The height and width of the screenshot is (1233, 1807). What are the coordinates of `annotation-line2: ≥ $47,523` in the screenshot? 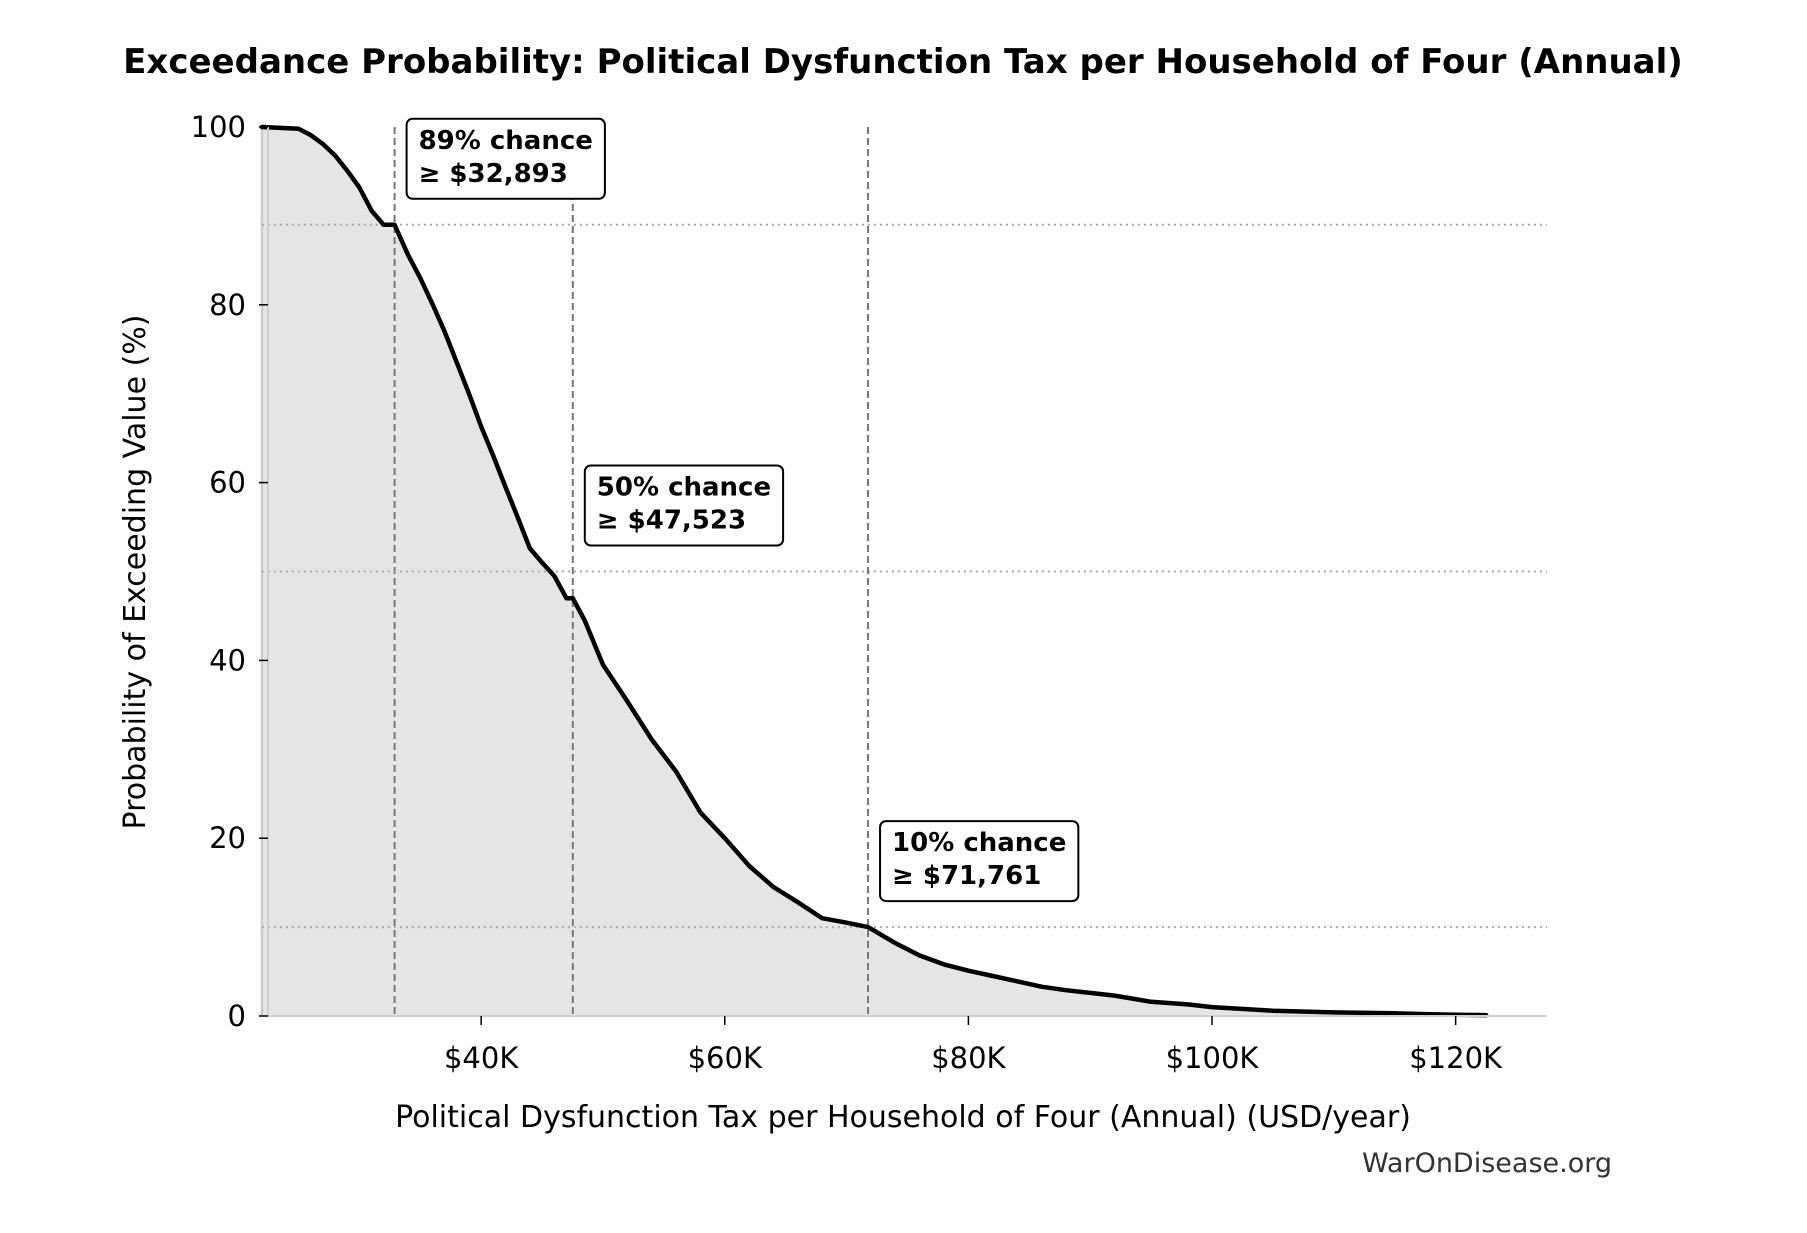 It's located at (671, 521).